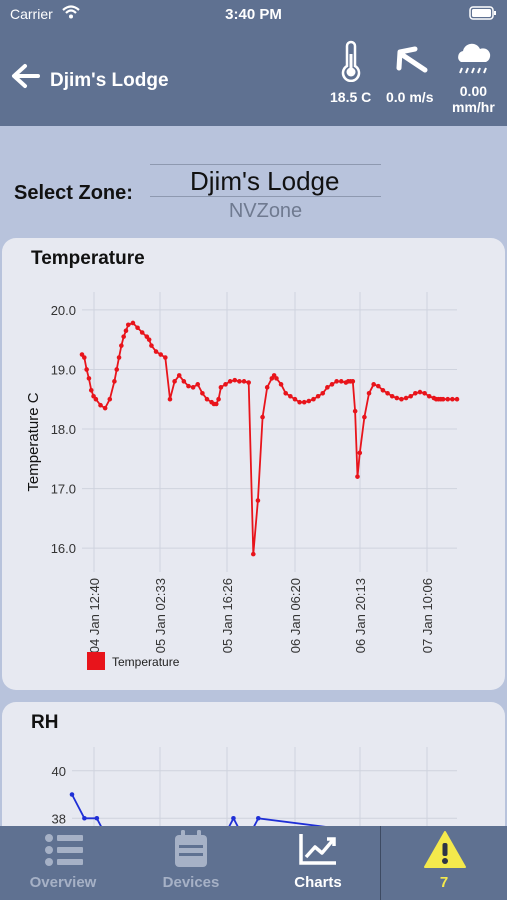 The width and height of the screenshot is (507, 900). Describe the element at coordinates (63, 429) in the screenshot. I see `y-tick-label: 18.0` at that location.